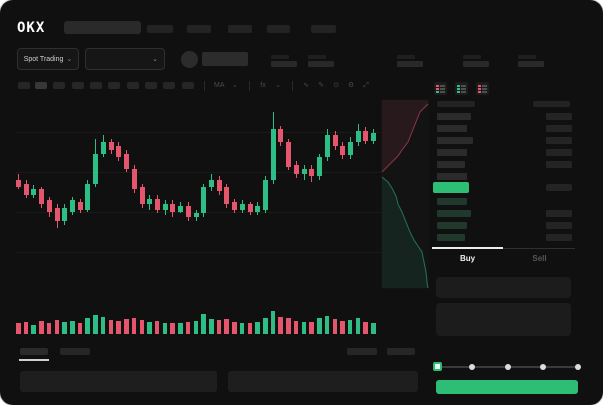 The width and height of the screenshot is (603, 405). What do you see at coordinates (198, 317) in the screenshot?
I see `volume-chart` at bounding box center [198, 317].